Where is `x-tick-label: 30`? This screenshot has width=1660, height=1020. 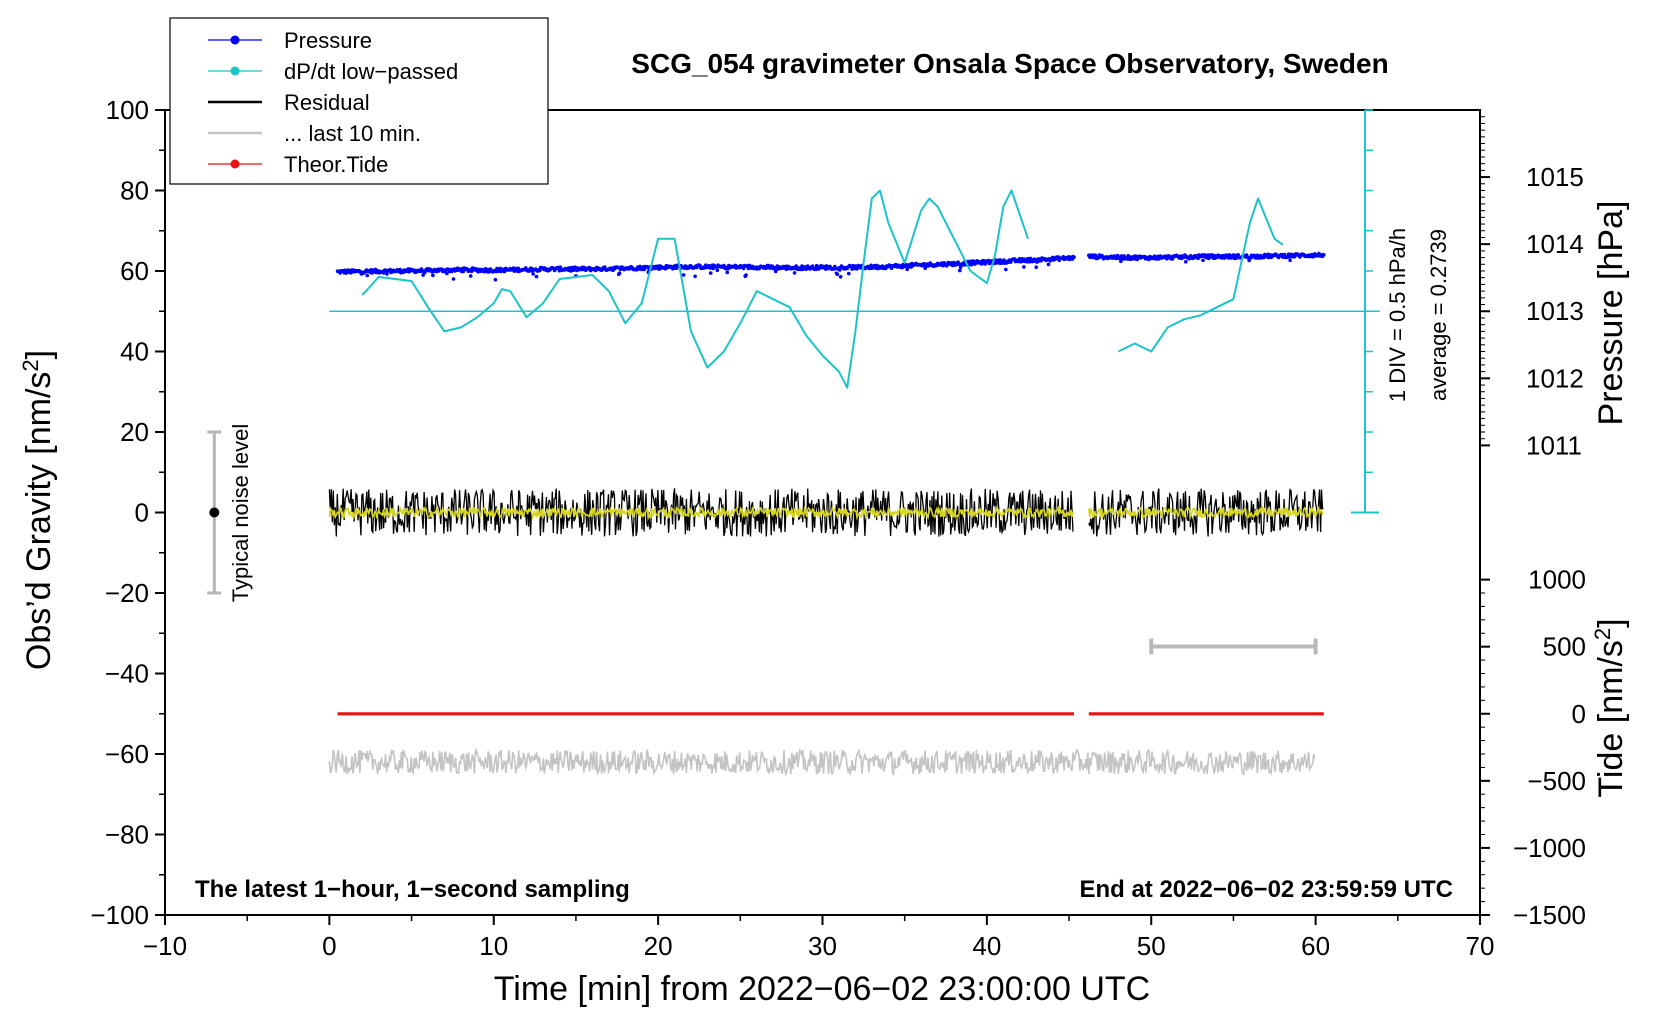 x-tick-label: 30 is located at coordinates (822, 946).